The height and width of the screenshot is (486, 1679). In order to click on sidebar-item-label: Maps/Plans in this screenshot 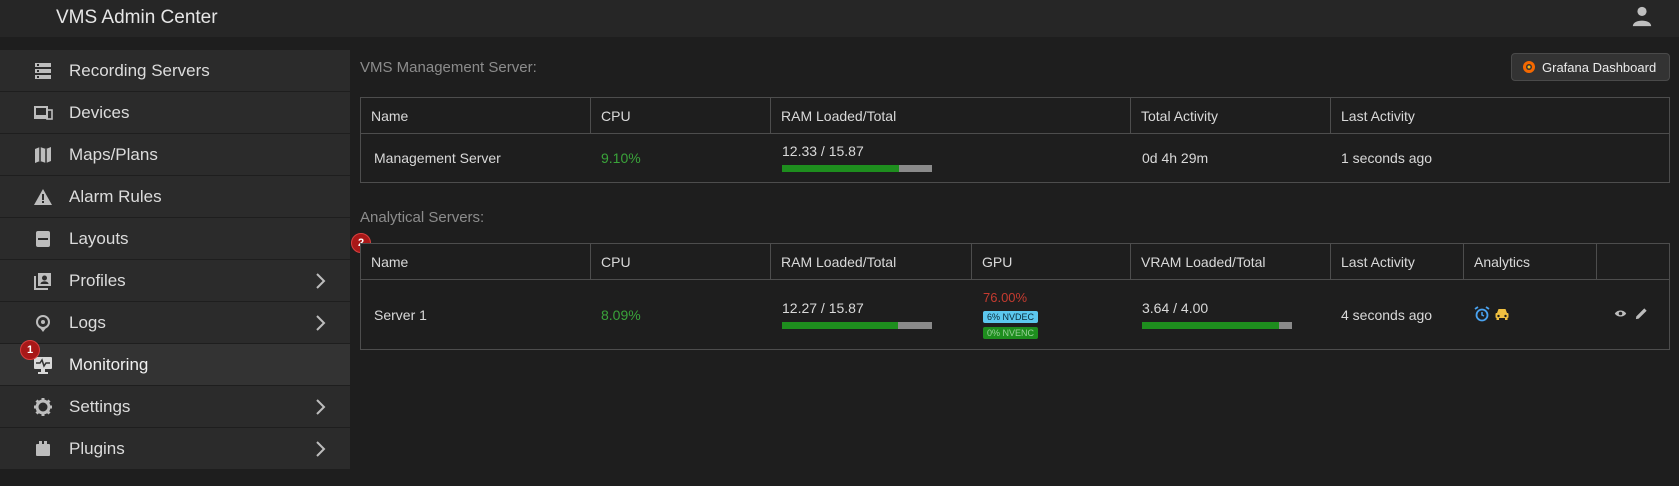, I will do `click(113, 154)`.